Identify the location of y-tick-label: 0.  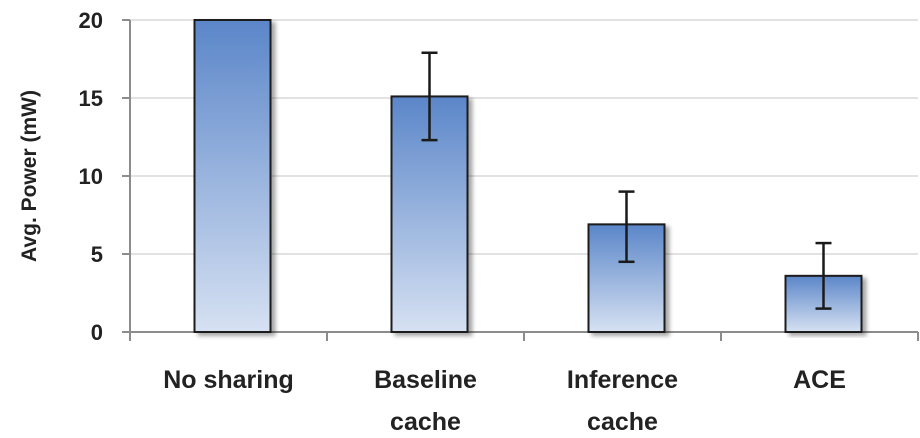
(97, 332).